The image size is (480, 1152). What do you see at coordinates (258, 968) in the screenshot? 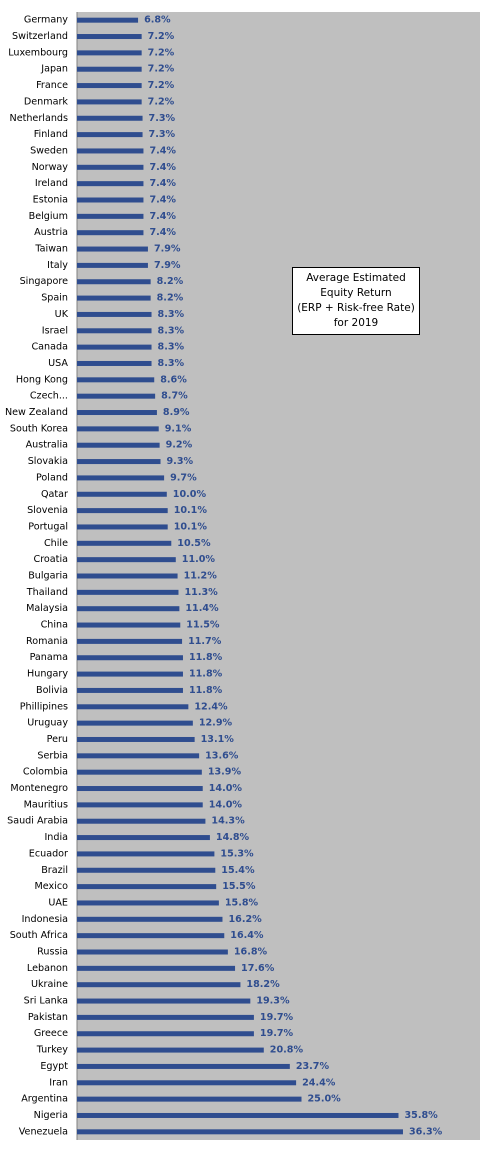
I see `data-label: 17.6%` at bounding box center [258, 968].